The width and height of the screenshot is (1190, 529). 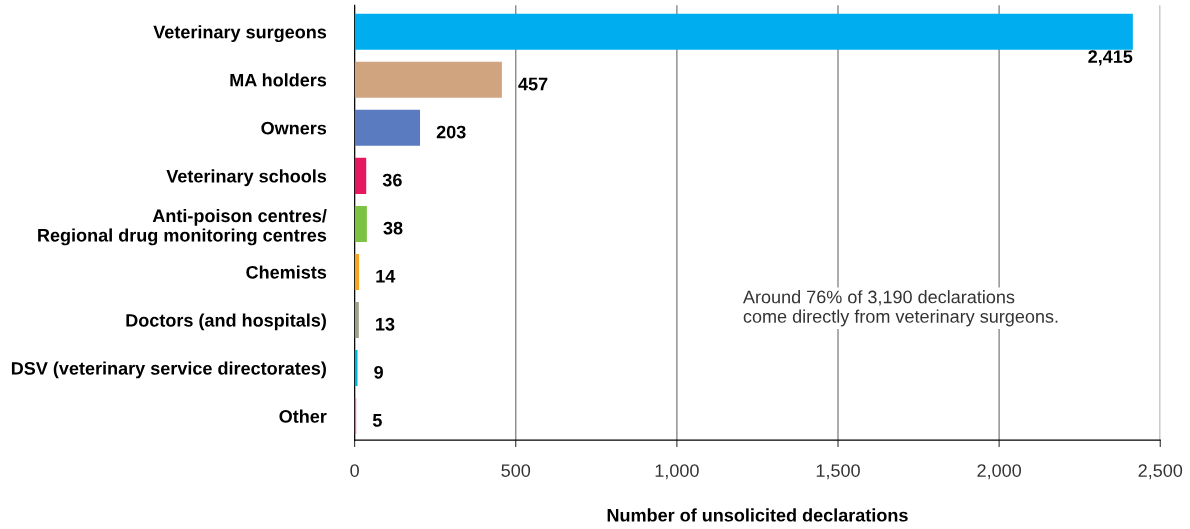 I want to click on y-tick-label: MA holders, so click(x=278, y=80).